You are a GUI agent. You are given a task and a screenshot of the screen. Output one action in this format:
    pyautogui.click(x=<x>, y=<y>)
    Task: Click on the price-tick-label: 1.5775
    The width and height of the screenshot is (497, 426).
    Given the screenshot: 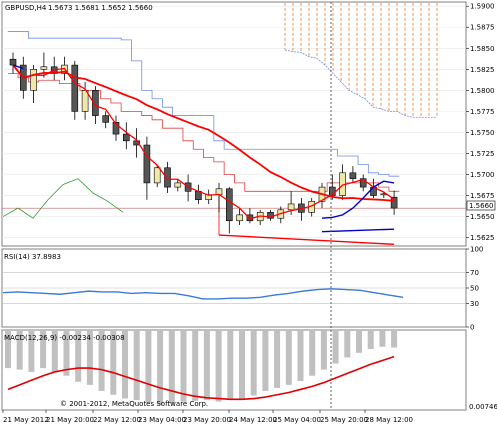 What is the action you would take?
    pyautogui.click(x=482, y=112)
    